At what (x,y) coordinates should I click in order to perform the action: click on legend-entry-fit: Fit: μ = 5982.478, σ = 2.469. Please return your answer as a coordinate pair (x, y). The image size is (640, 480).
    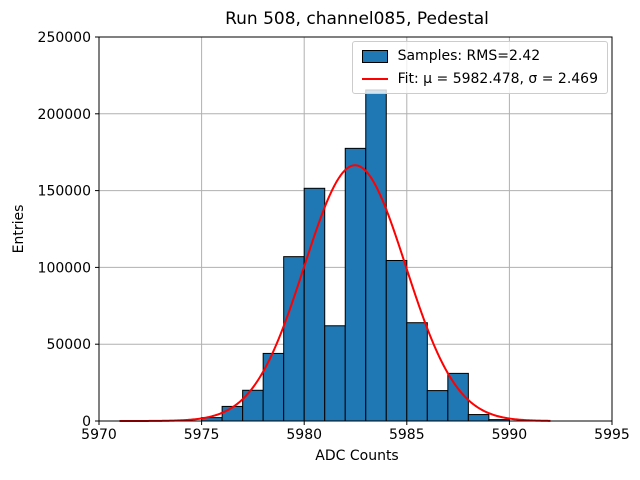
    Looking at the image, I should click on (479, 79).